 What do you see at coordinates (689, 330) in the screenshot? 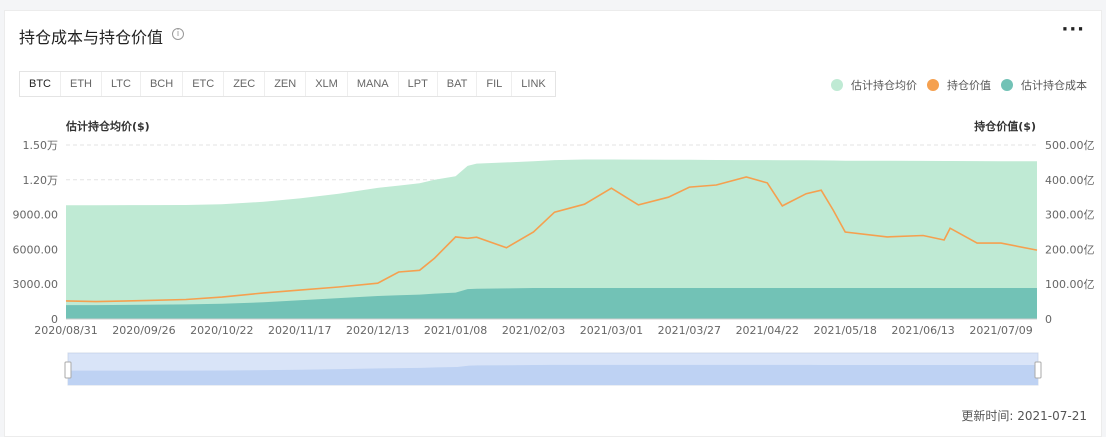
I see `x-tick: 2021/03/27` at bounding box center [689, 330].